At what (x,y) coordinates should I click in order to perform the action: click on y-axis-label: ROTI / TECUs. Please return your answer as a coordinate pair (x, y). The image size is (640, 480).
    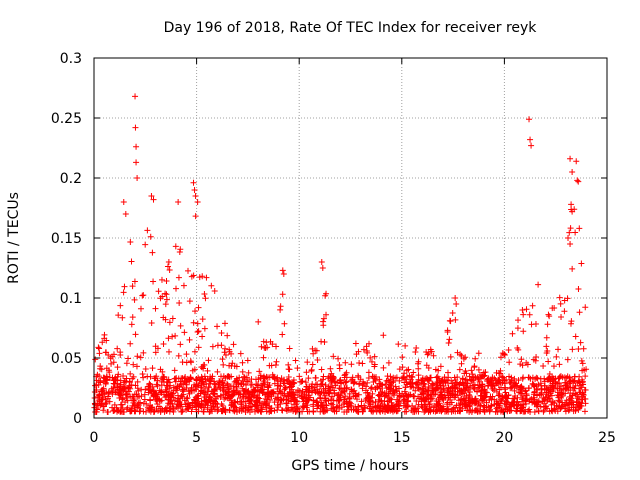
    Looking at the image, I should click on (14, 238).